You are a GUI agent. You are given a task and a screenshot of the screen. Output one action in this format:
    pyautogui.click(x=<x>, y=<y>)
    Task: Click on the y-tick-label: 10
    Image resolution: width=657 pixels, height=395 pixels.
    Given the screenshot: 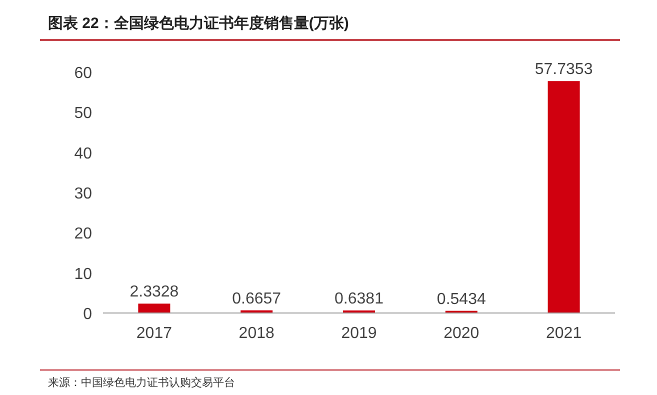 What is the action you would take?
    pyautogui.click(x=83, y=274)
    